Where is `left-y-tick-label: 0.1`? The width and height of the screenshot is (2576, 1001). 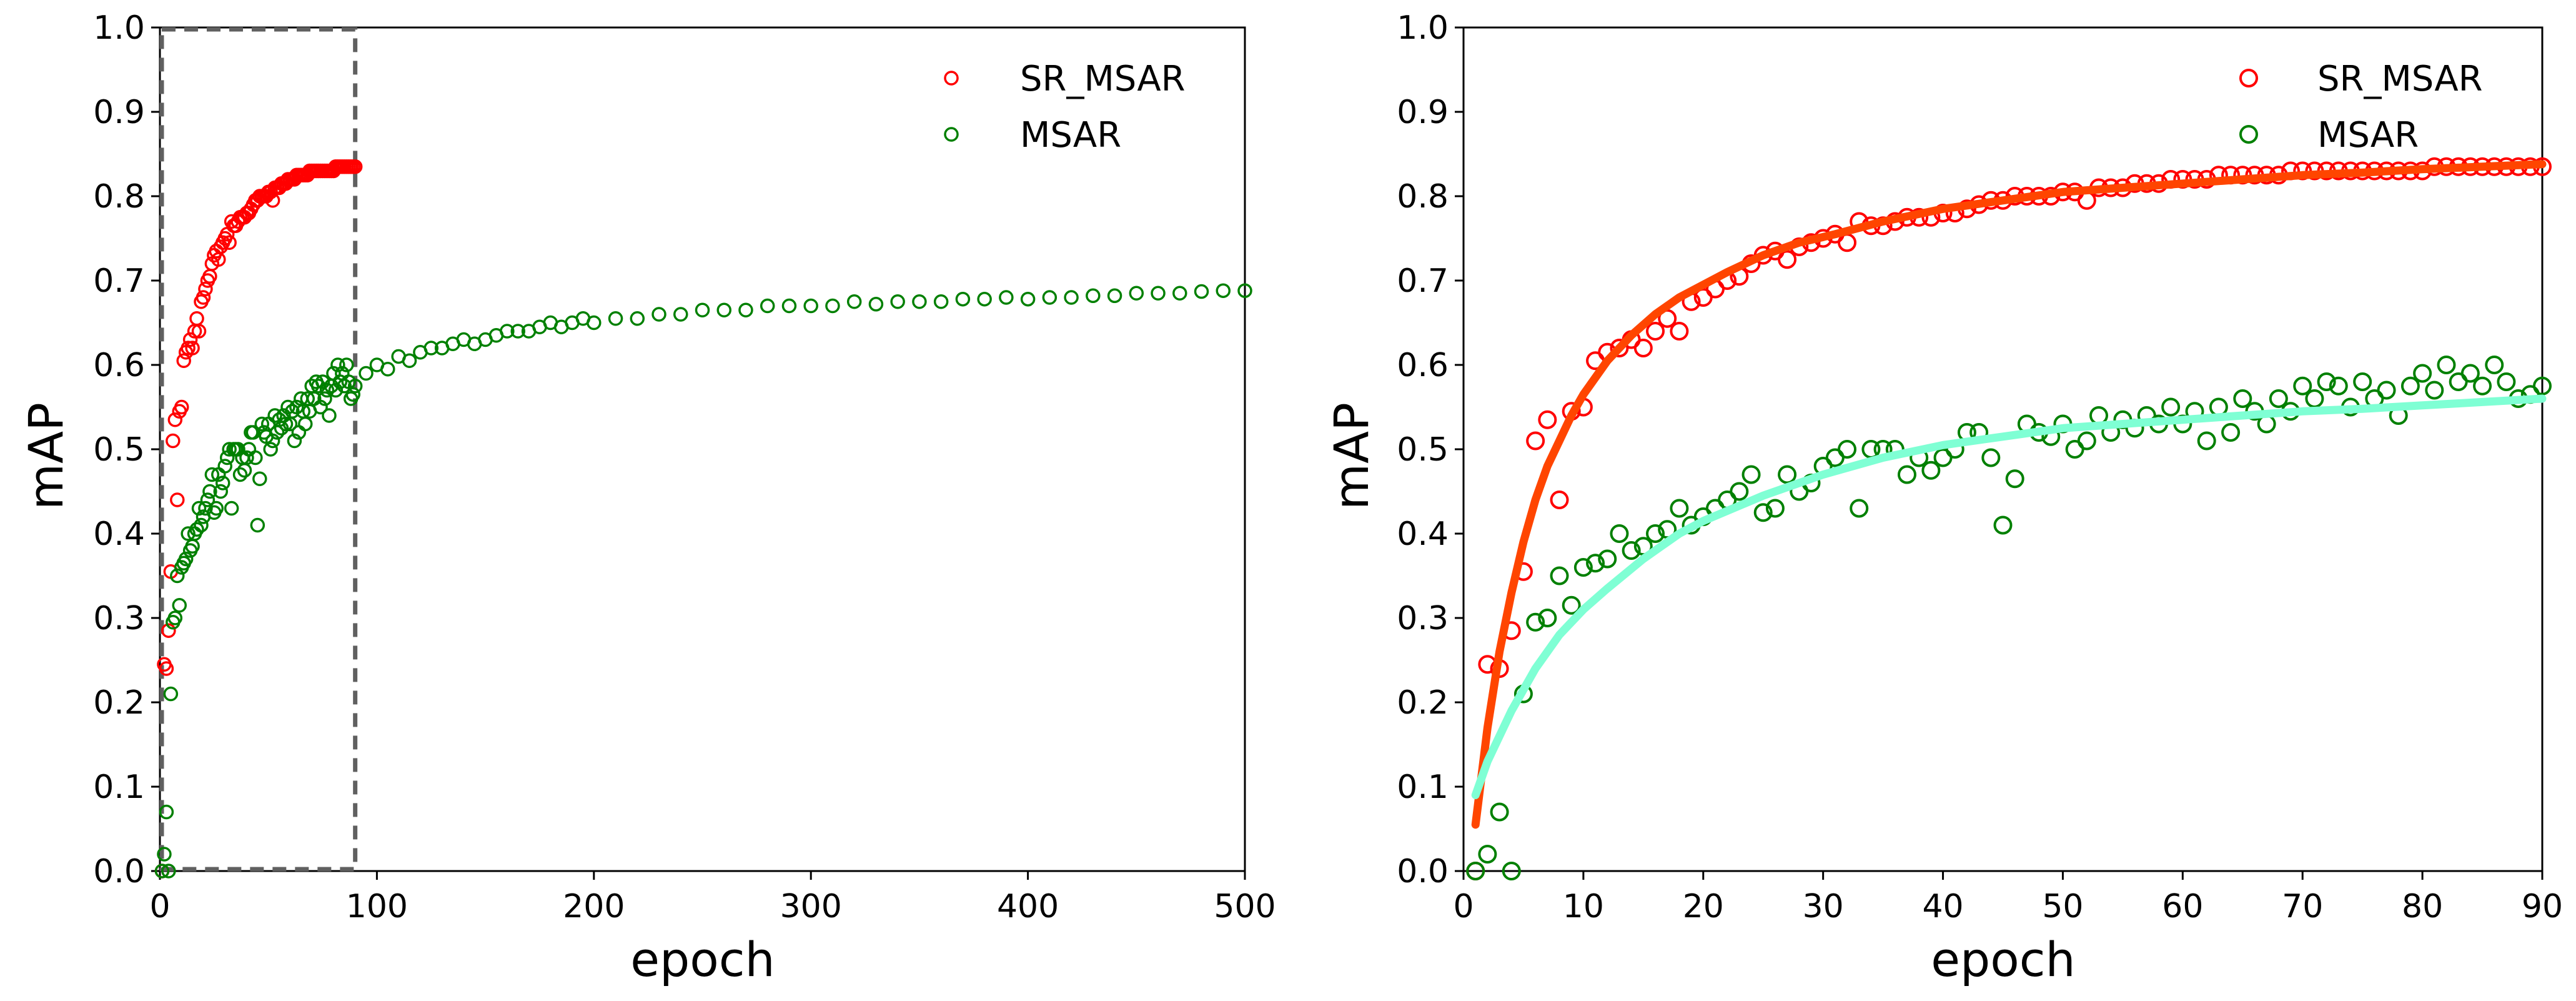
left-y-tick-label: 0.1 is located at coordinates (119, 787).